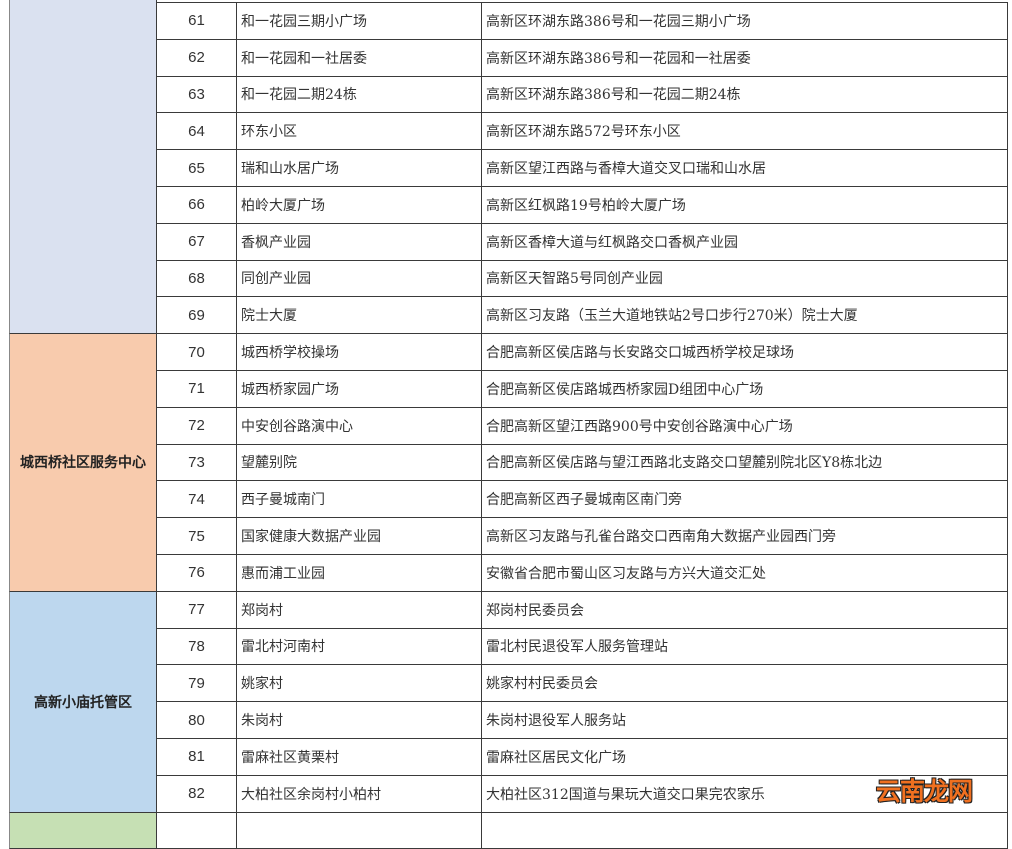 The height and width of the screenshot is (849, 1012). I want to click on site-name-cell, so click(359, 830).